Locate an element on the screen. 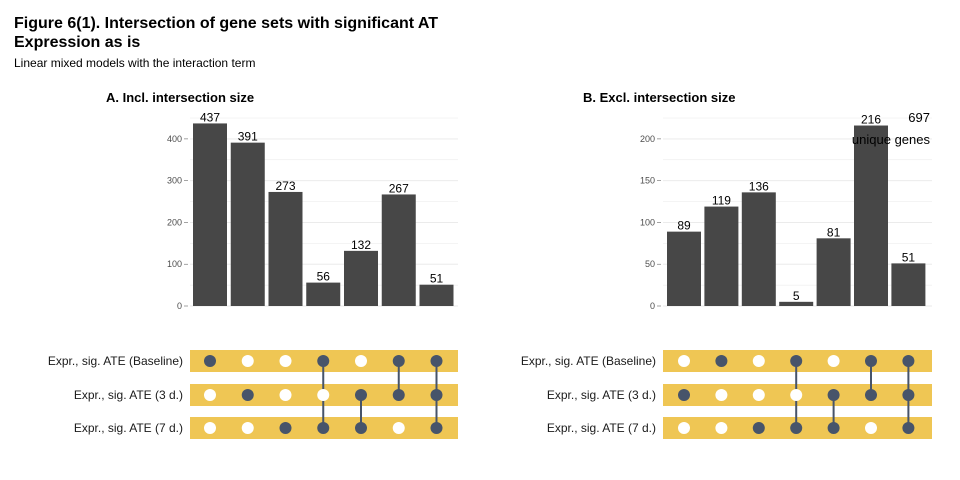 This screenshot has width=960, height=480. bar-value-label: 56 is located at coordinates (324, 277).